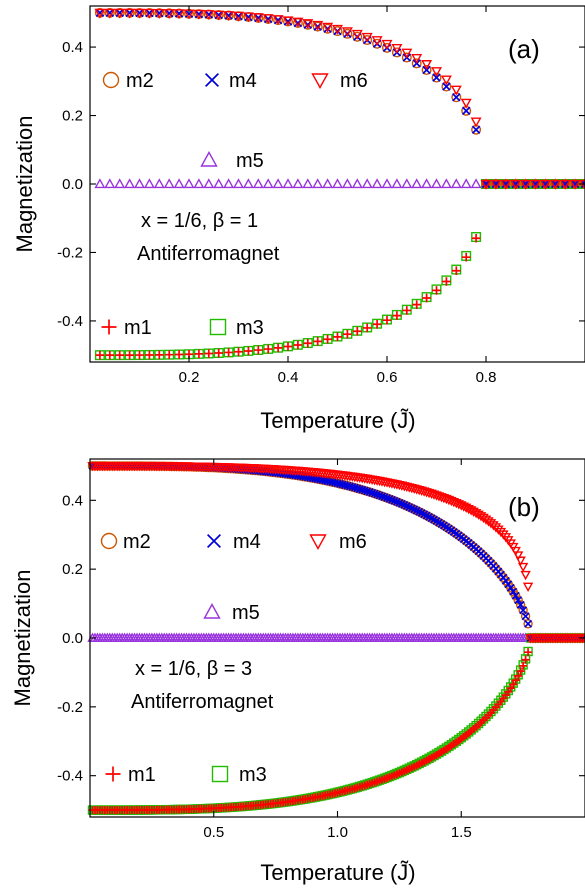 This screenshot has height=888, width=585. I want to click on legend-marker-m3, so click(220, 774).